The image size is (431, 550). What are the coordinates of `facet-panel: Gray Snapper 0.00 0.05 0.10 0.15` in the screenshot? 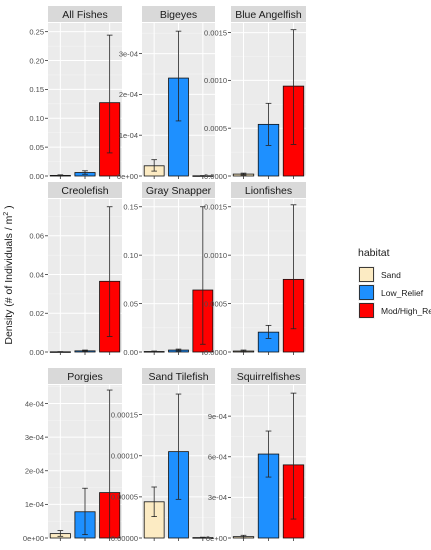 It's located at (169, 269).